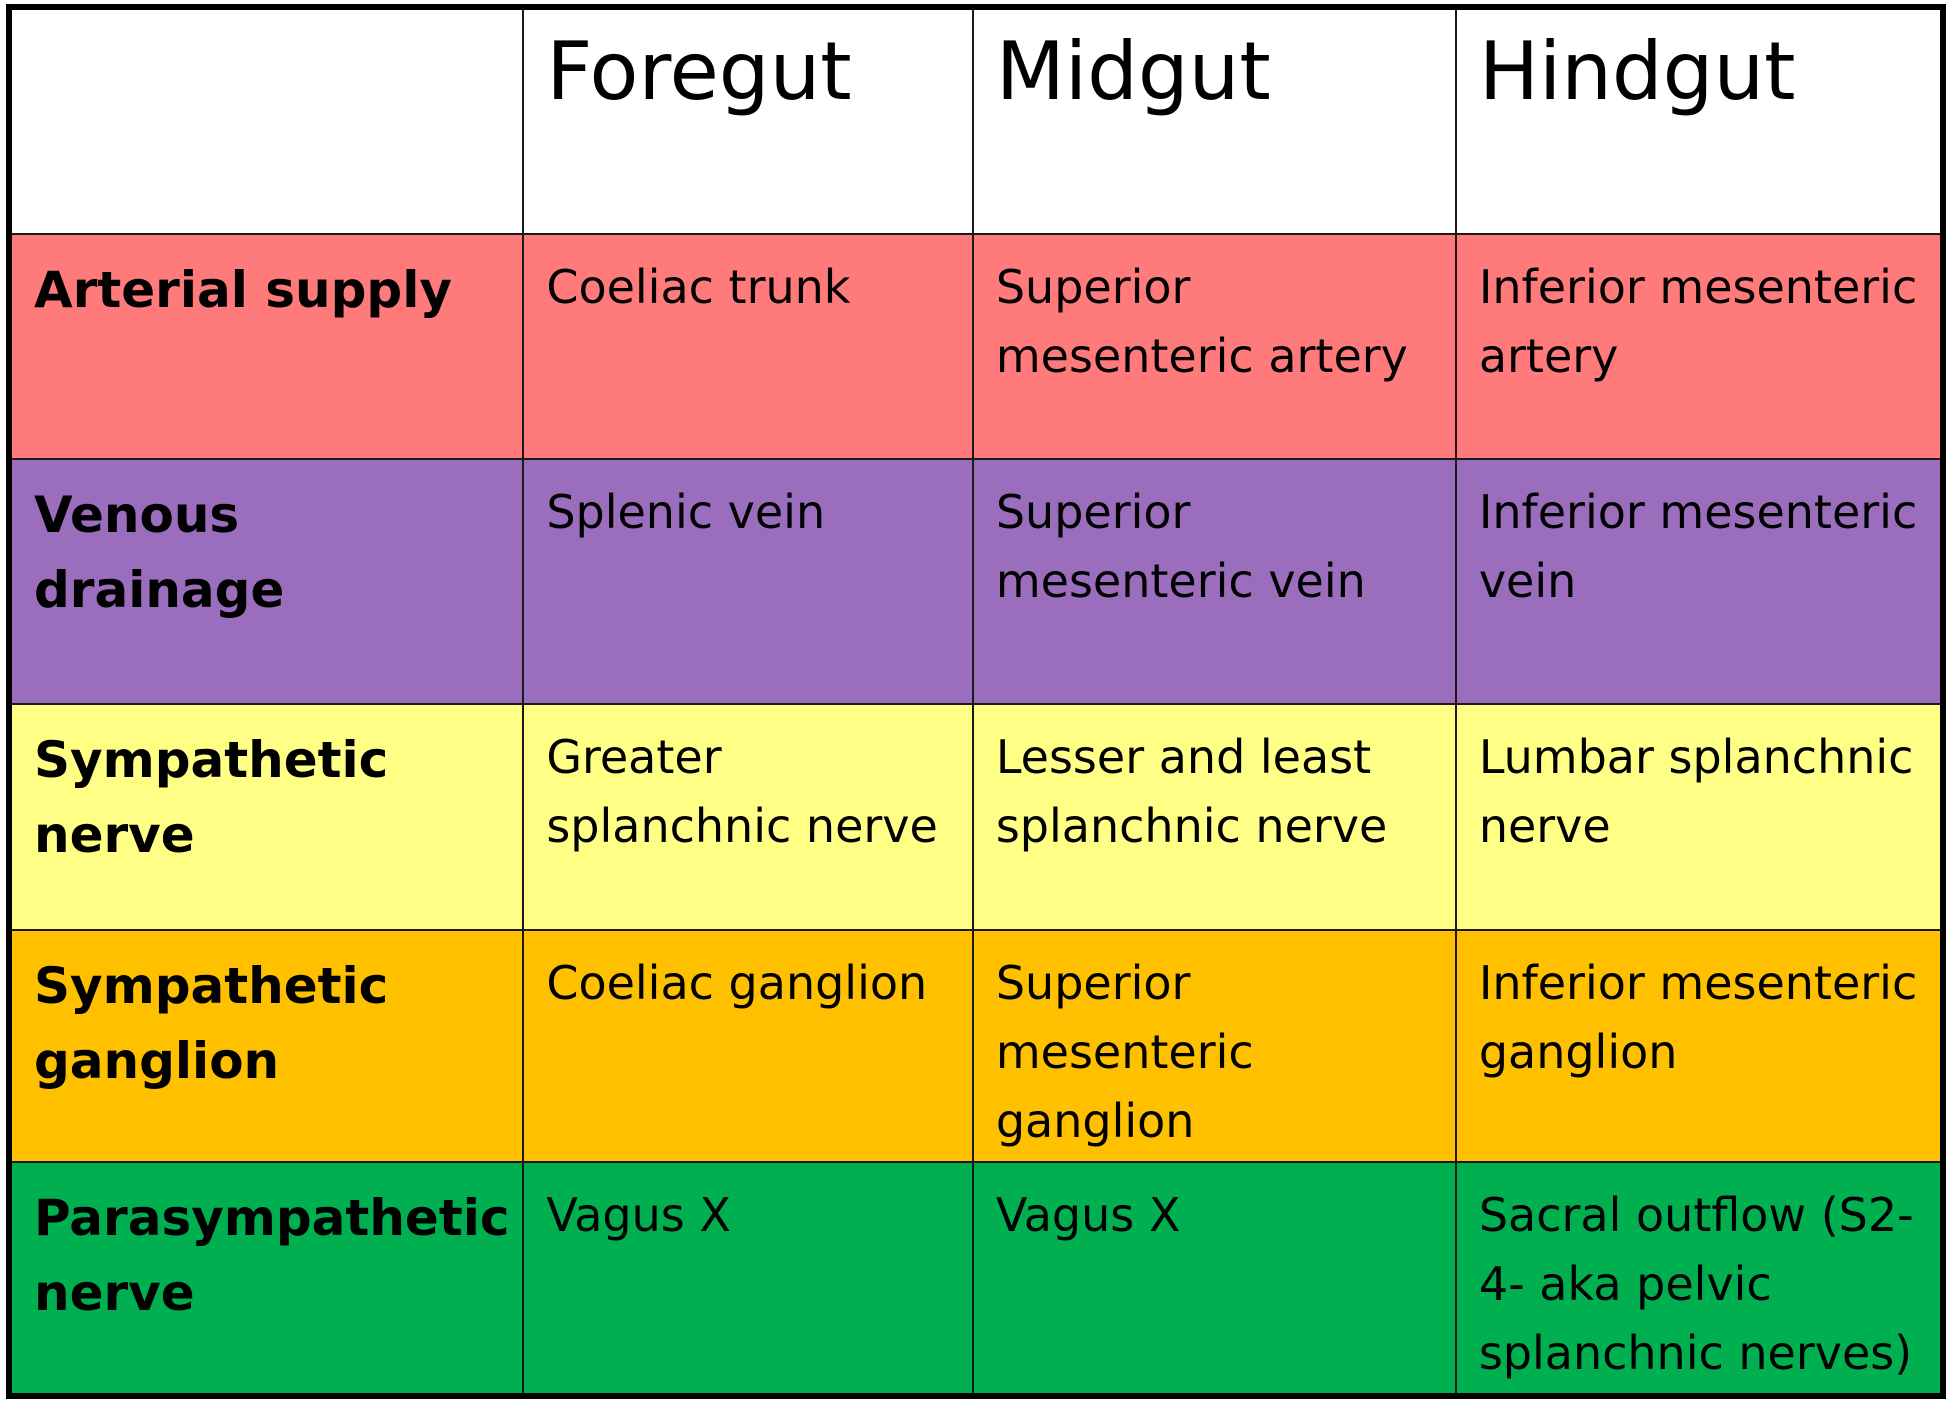  Describe the element at coordinates (266, 346) in the screenshot. I see `row-label-arterial-supply: Arterial supply` at that location.